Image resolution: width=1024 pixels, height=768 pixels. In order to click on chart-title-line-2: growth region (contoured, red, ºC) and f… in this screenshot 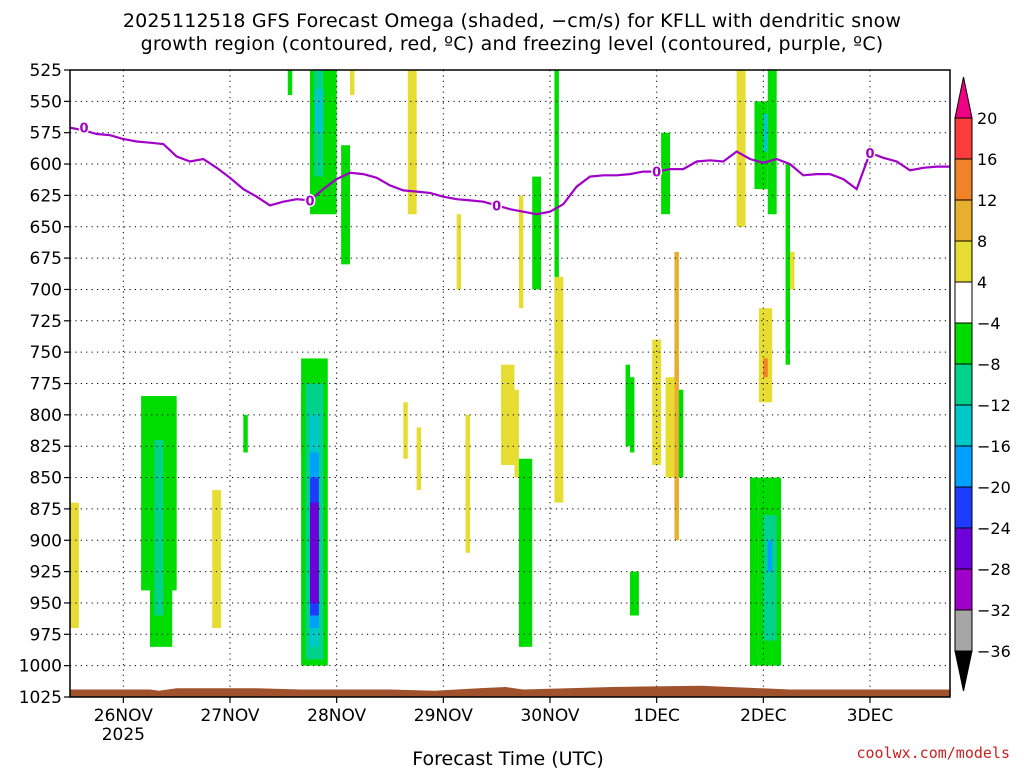, I will do `click(512, 44)`.